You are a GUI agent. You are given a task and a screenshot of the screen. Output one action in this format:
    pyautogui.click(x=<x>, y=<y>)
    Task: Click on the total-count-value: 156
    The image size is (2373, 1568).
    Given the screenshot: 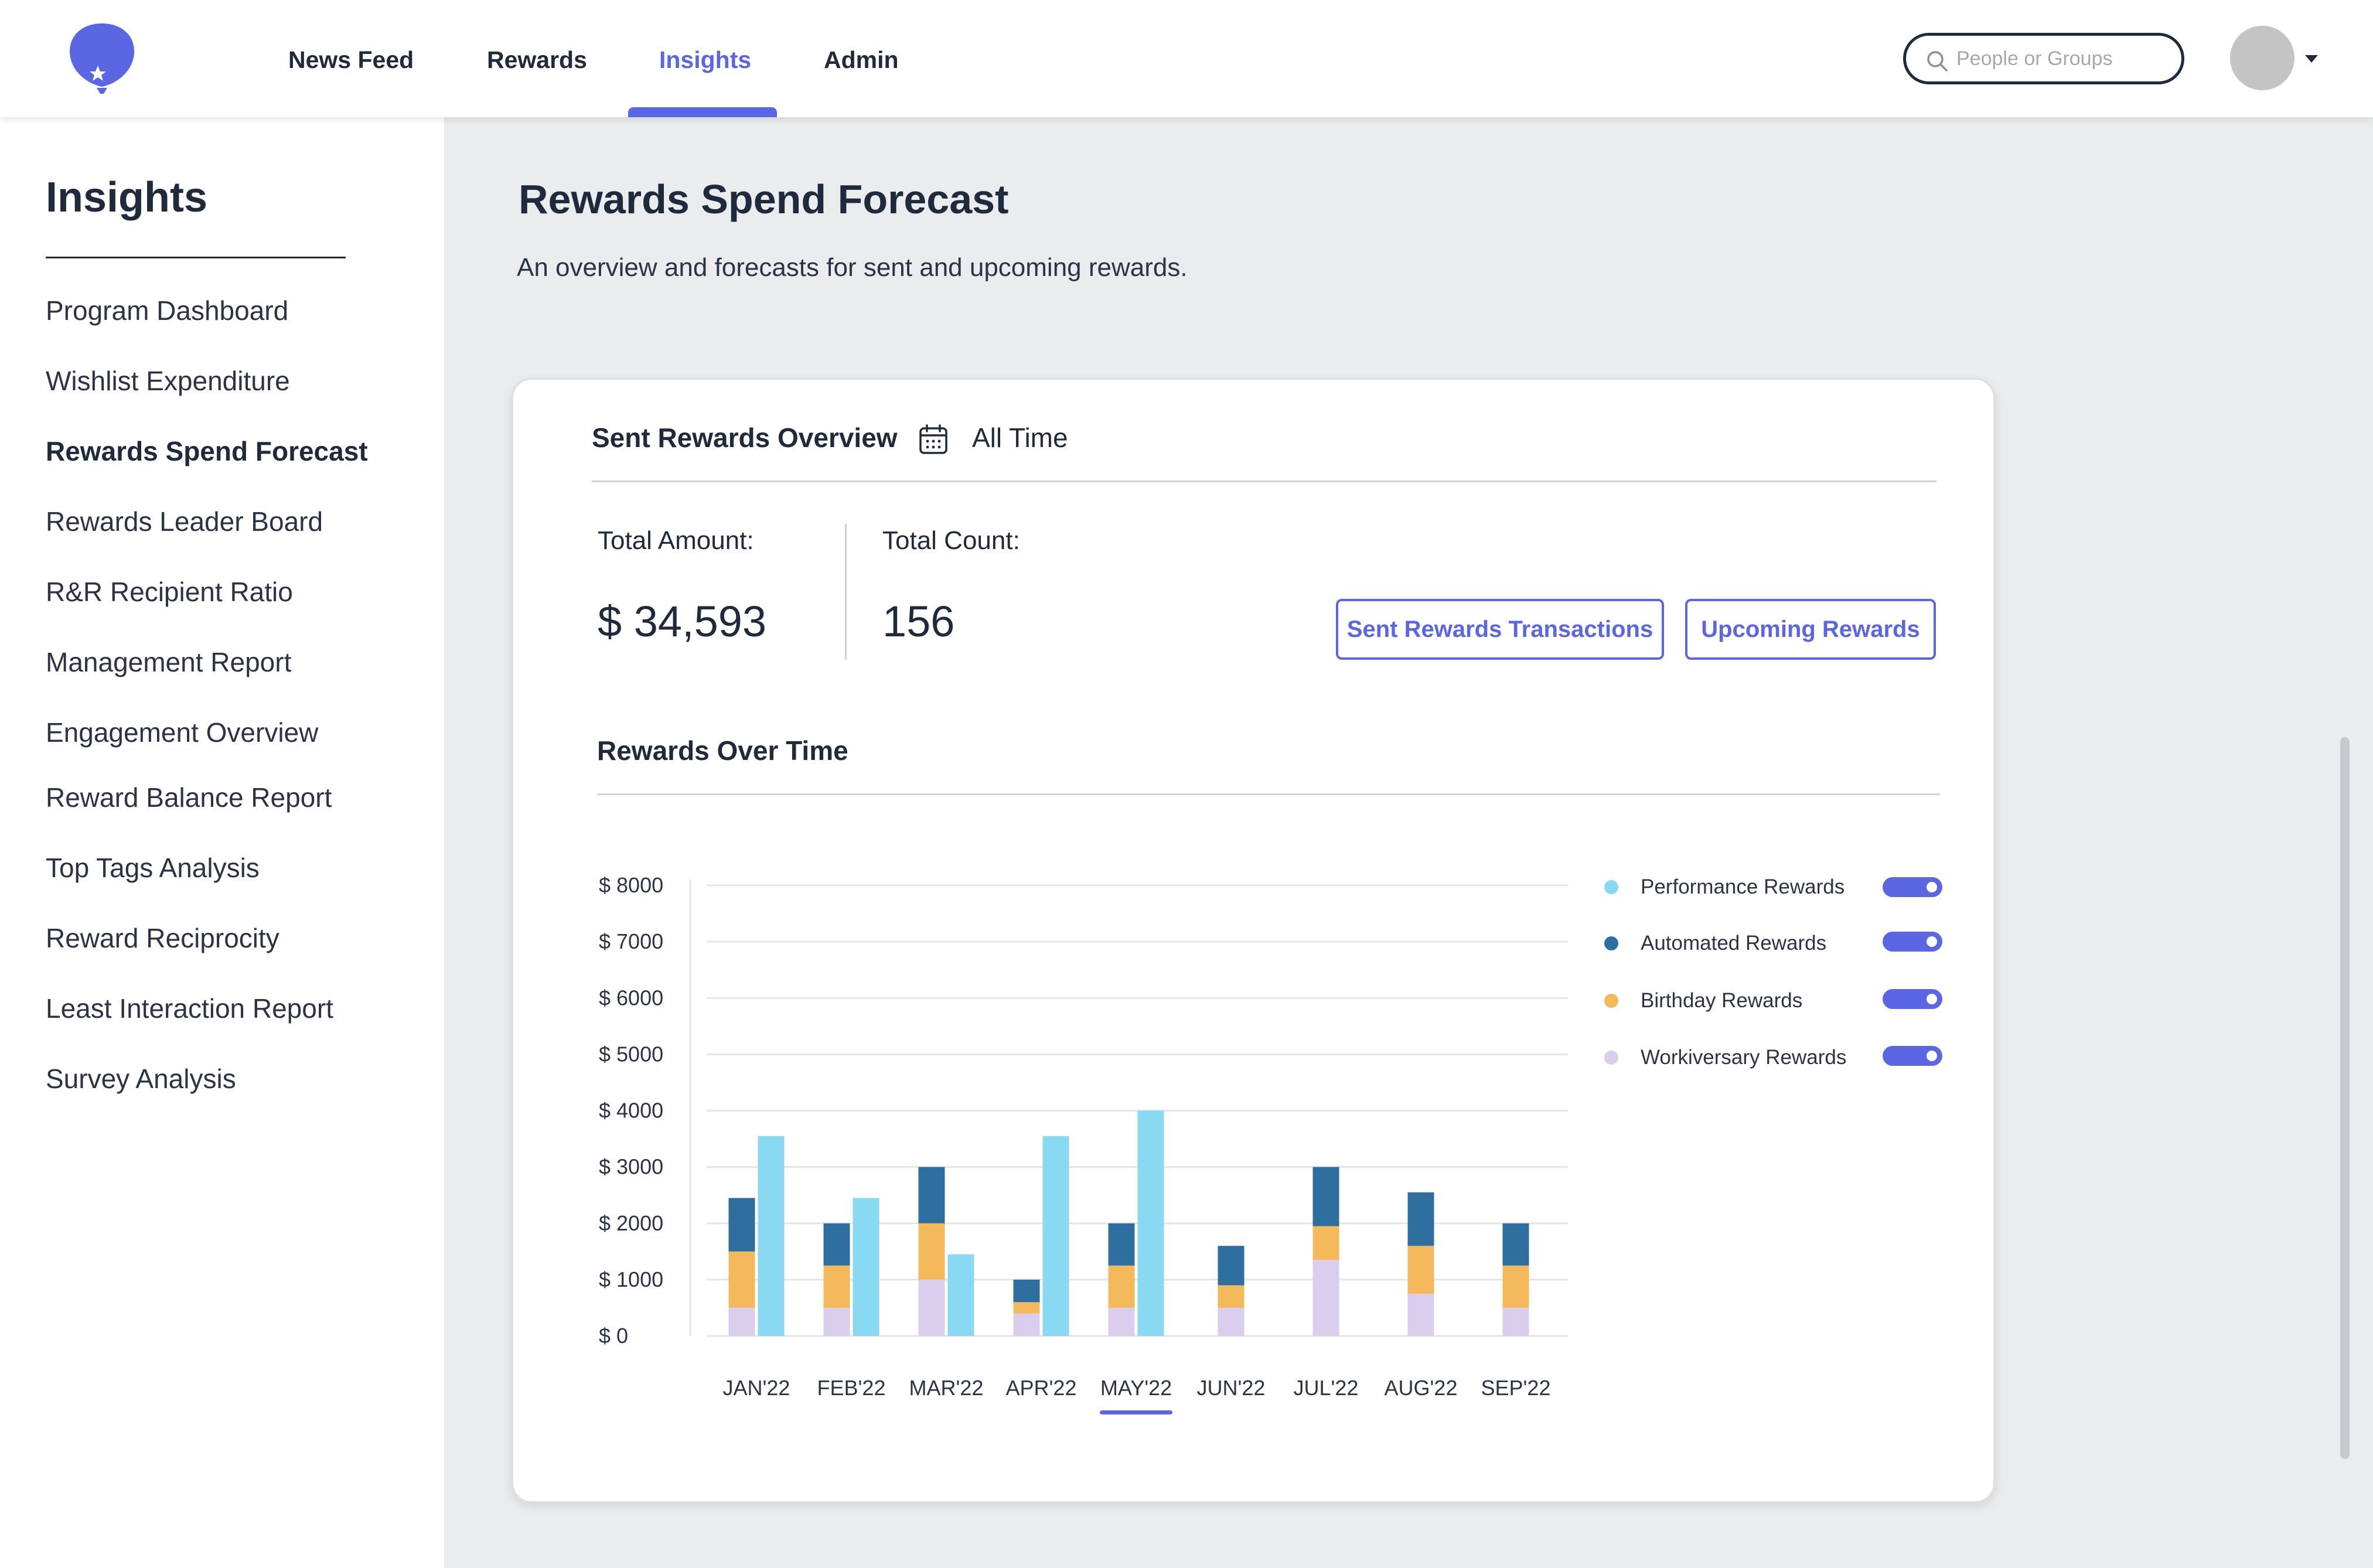 What is the action you would take?
    pyautogui.click(x=919, y=621)
    